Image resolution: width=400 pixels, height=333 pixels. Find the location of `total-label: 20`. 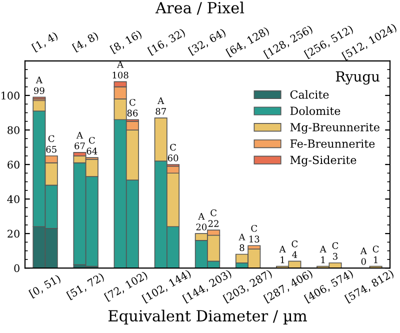

total-label: 20 is located at coordinates (201, 227).